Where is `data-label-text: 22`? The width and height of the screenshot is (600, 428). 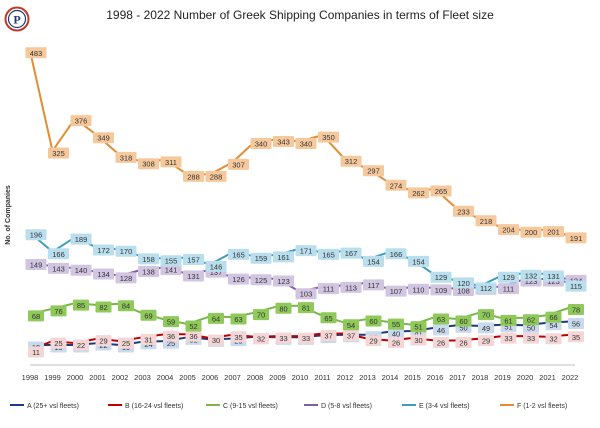
data-label-text: 22 is located at coordinates (81, 345).